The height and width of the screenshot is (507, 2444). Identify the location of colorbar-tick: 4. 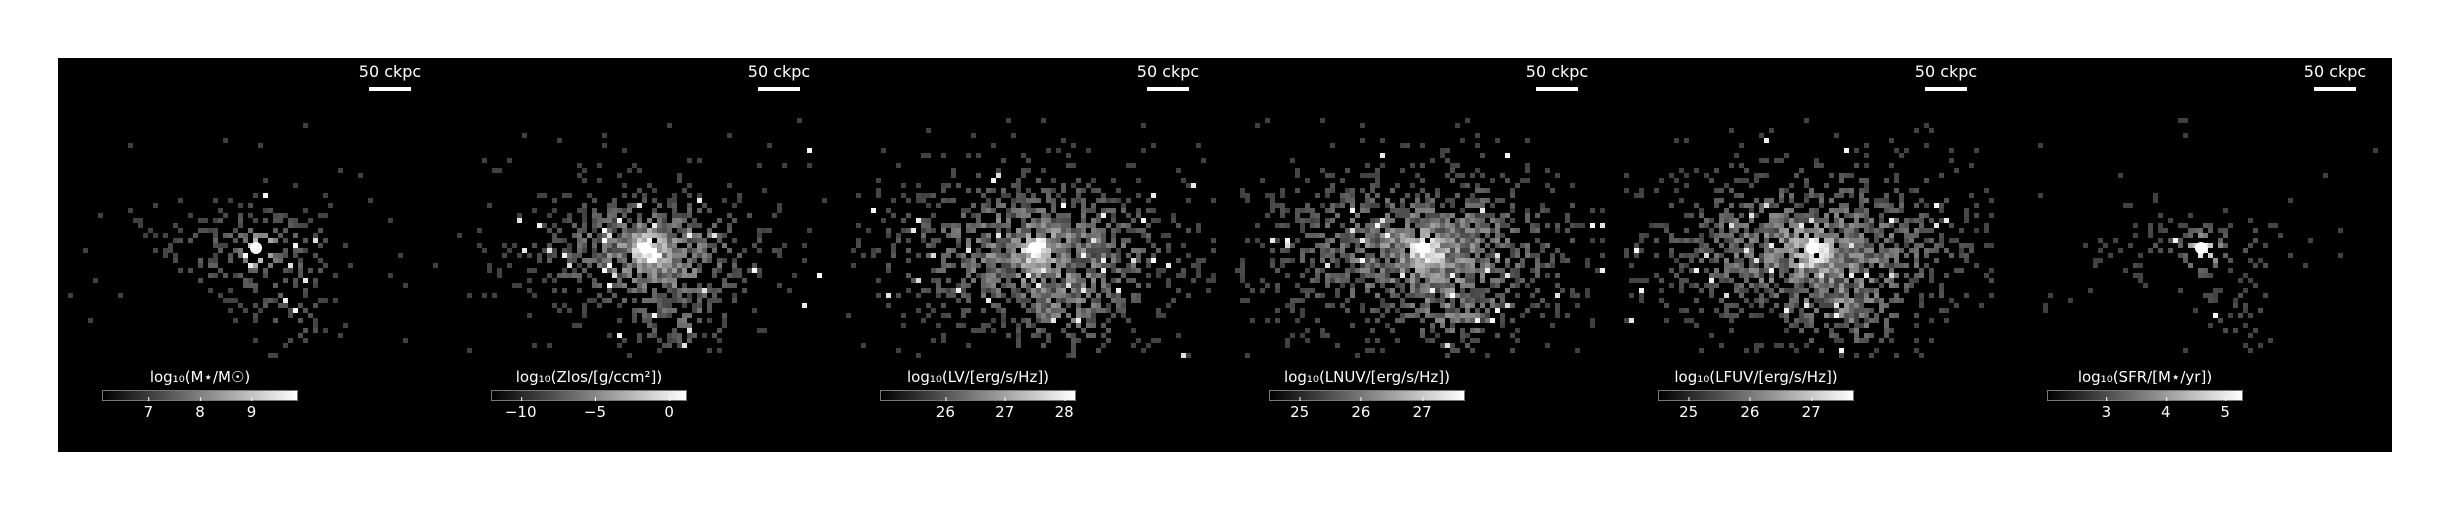
(2166, 409).